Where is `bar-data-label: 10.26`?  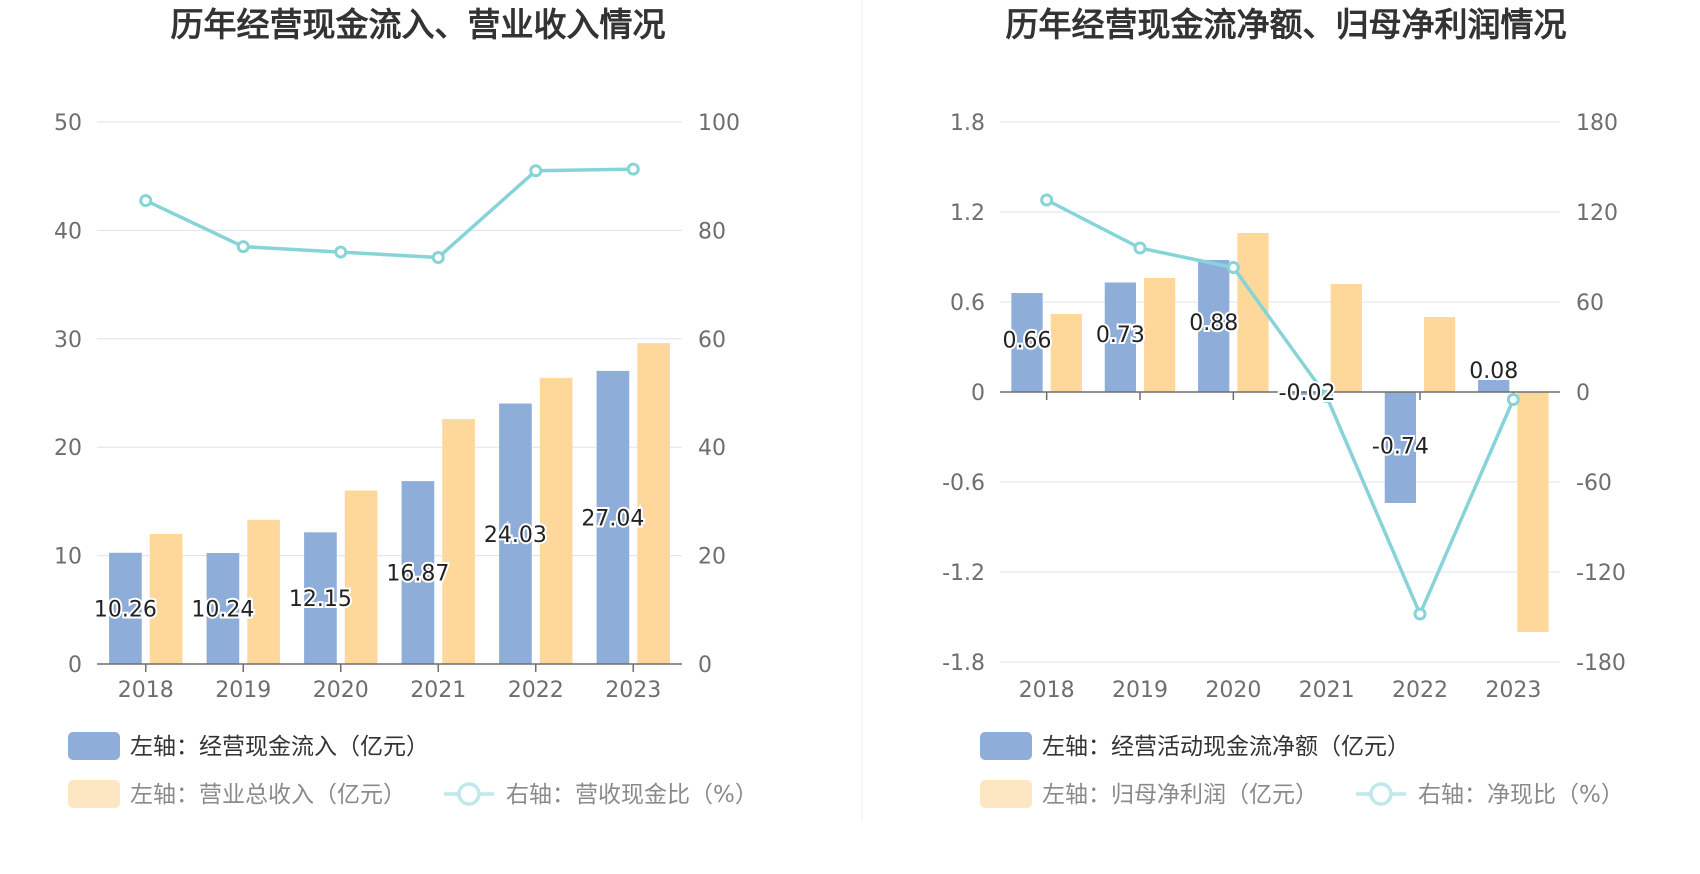 bar-data-label: 10.26 is located at coordinates (125, 609).